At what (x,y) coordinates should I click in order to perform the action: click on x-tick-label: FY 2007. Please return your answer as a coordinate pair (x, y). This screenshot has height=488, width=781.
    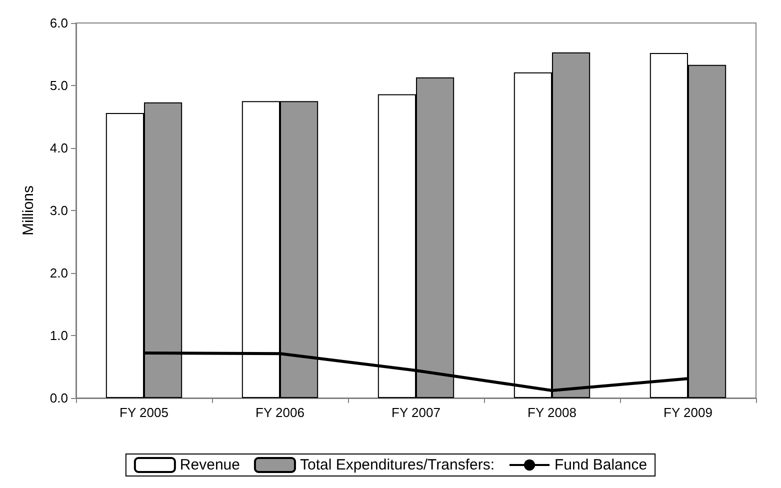
    Looking at the image, I should click on (416, 412).